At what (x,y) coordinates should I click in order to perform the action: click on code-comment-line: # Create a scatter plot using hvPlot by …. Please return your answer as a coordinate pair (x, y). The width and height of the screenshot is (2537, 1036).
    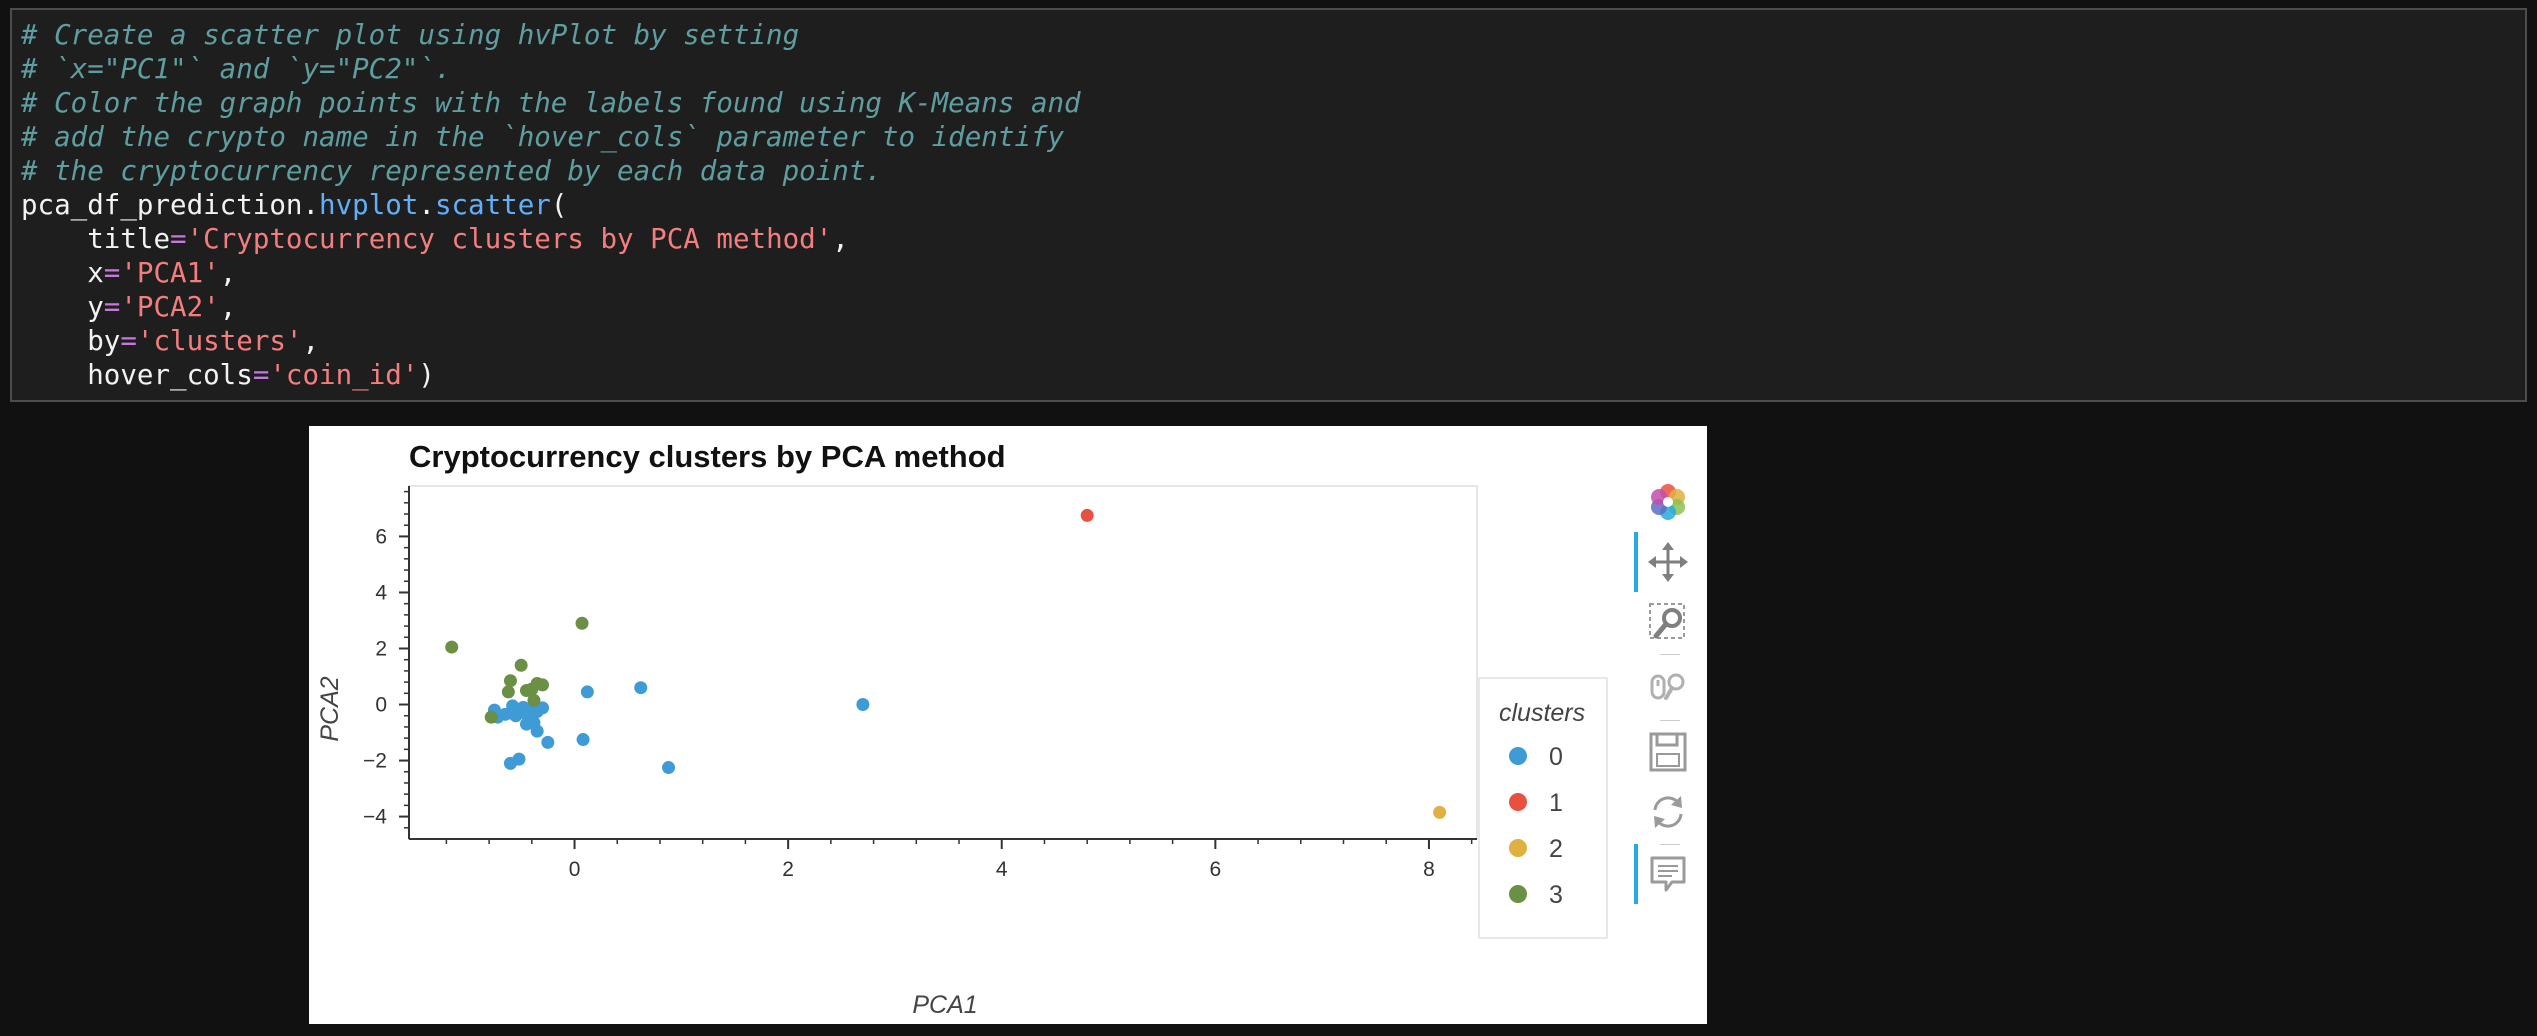
    Looking at the image, I should click on (410, 35).